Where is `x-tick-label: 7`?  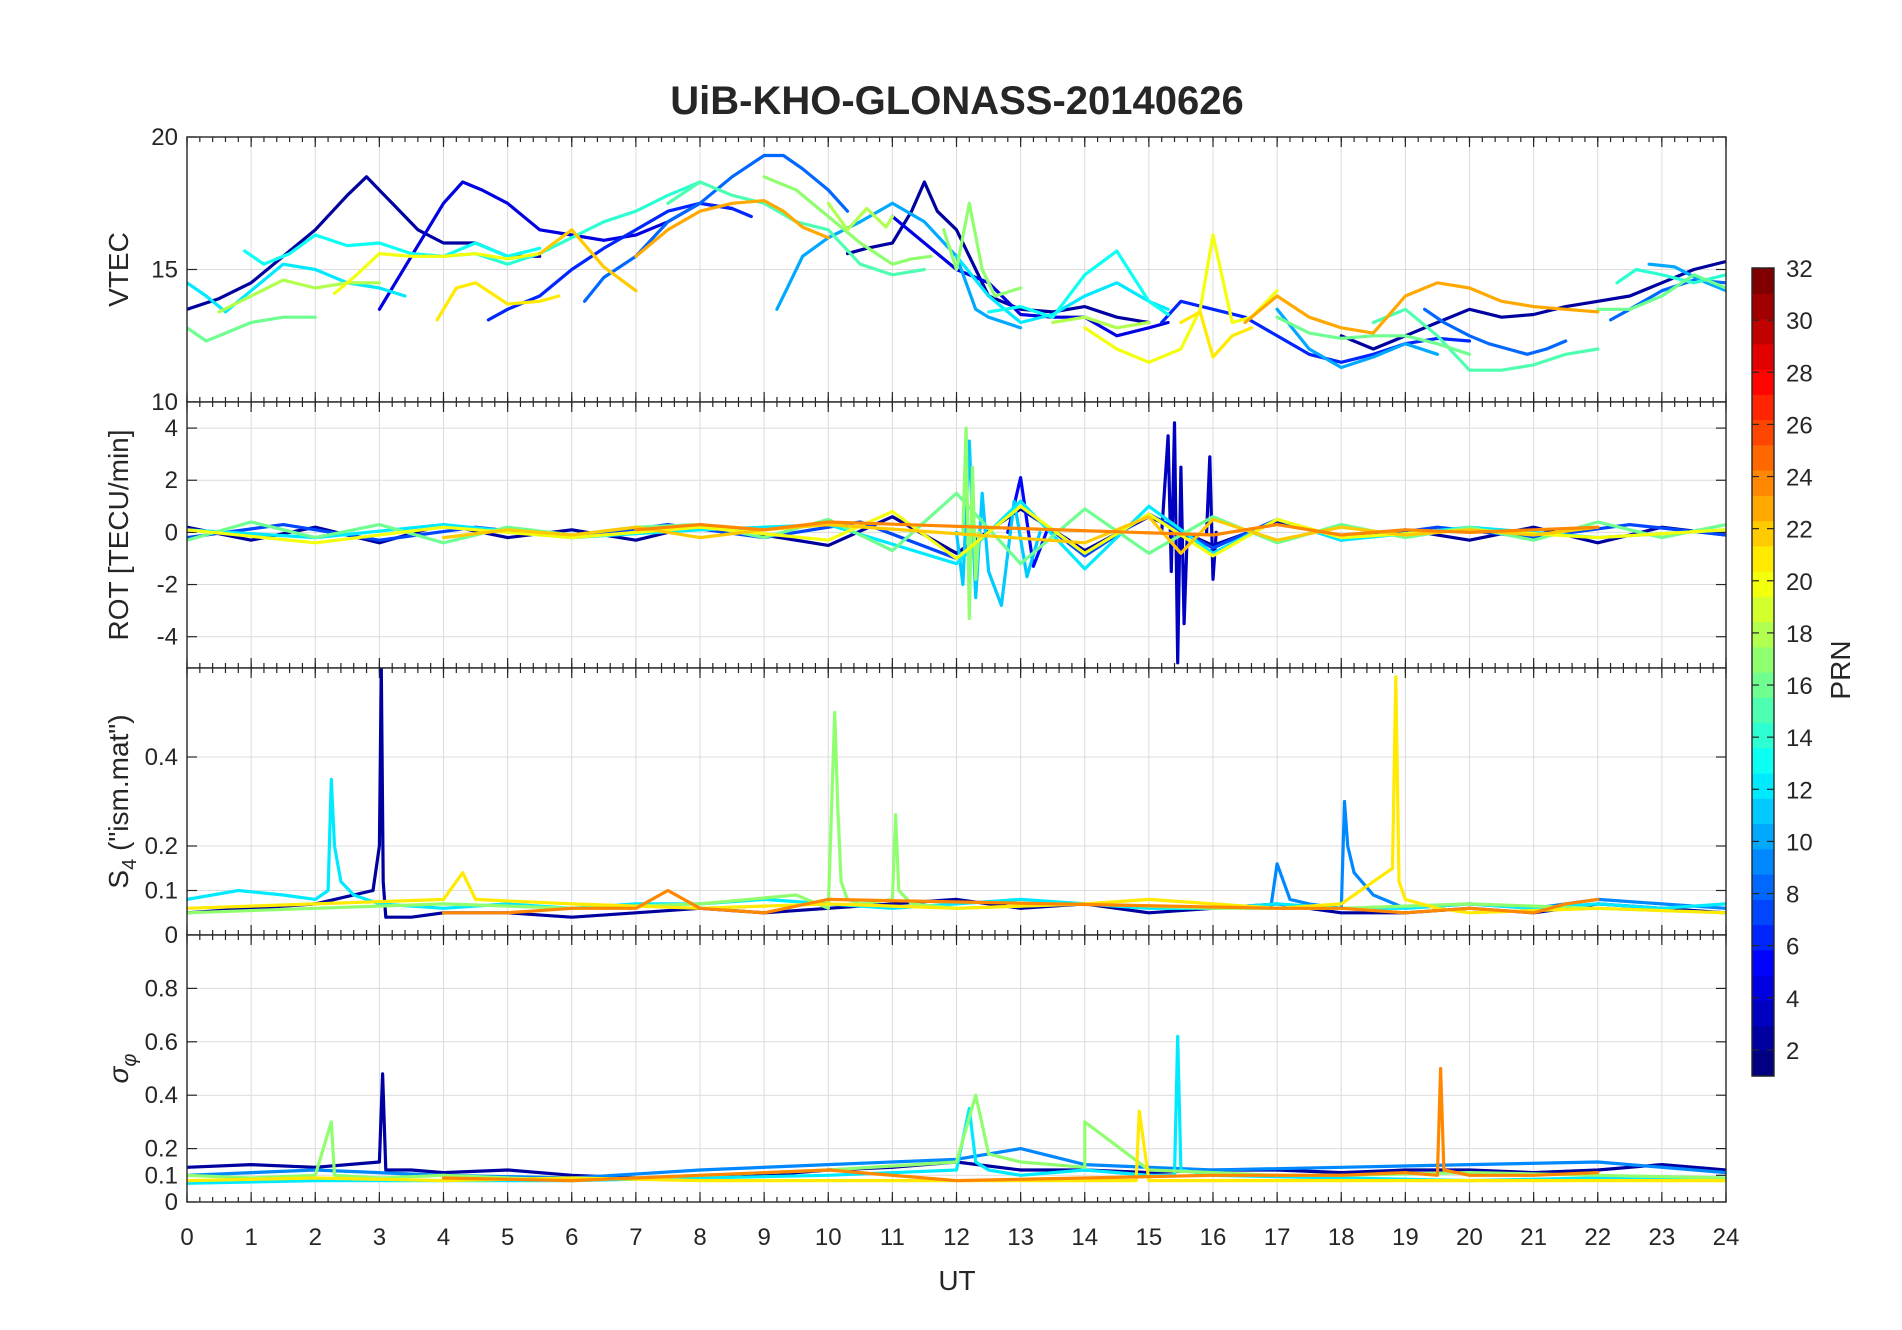 x-tick-label: 7 is located at coordinates (635, 1237).